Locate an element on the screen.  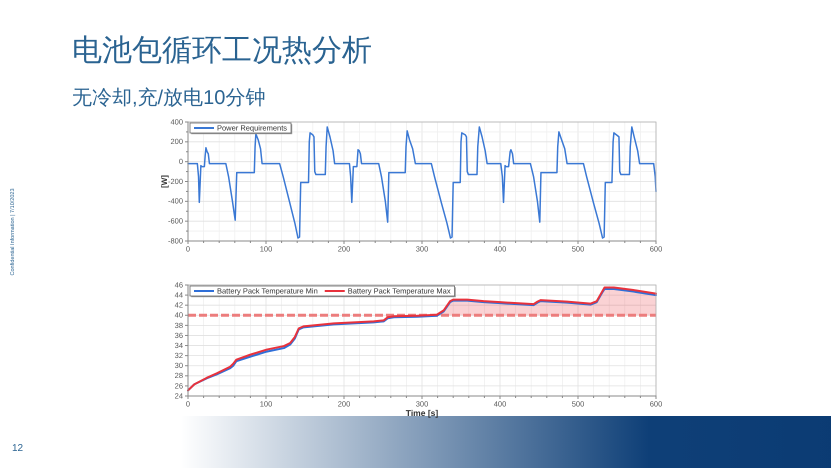
line-series is located at coordinates (422, 182).